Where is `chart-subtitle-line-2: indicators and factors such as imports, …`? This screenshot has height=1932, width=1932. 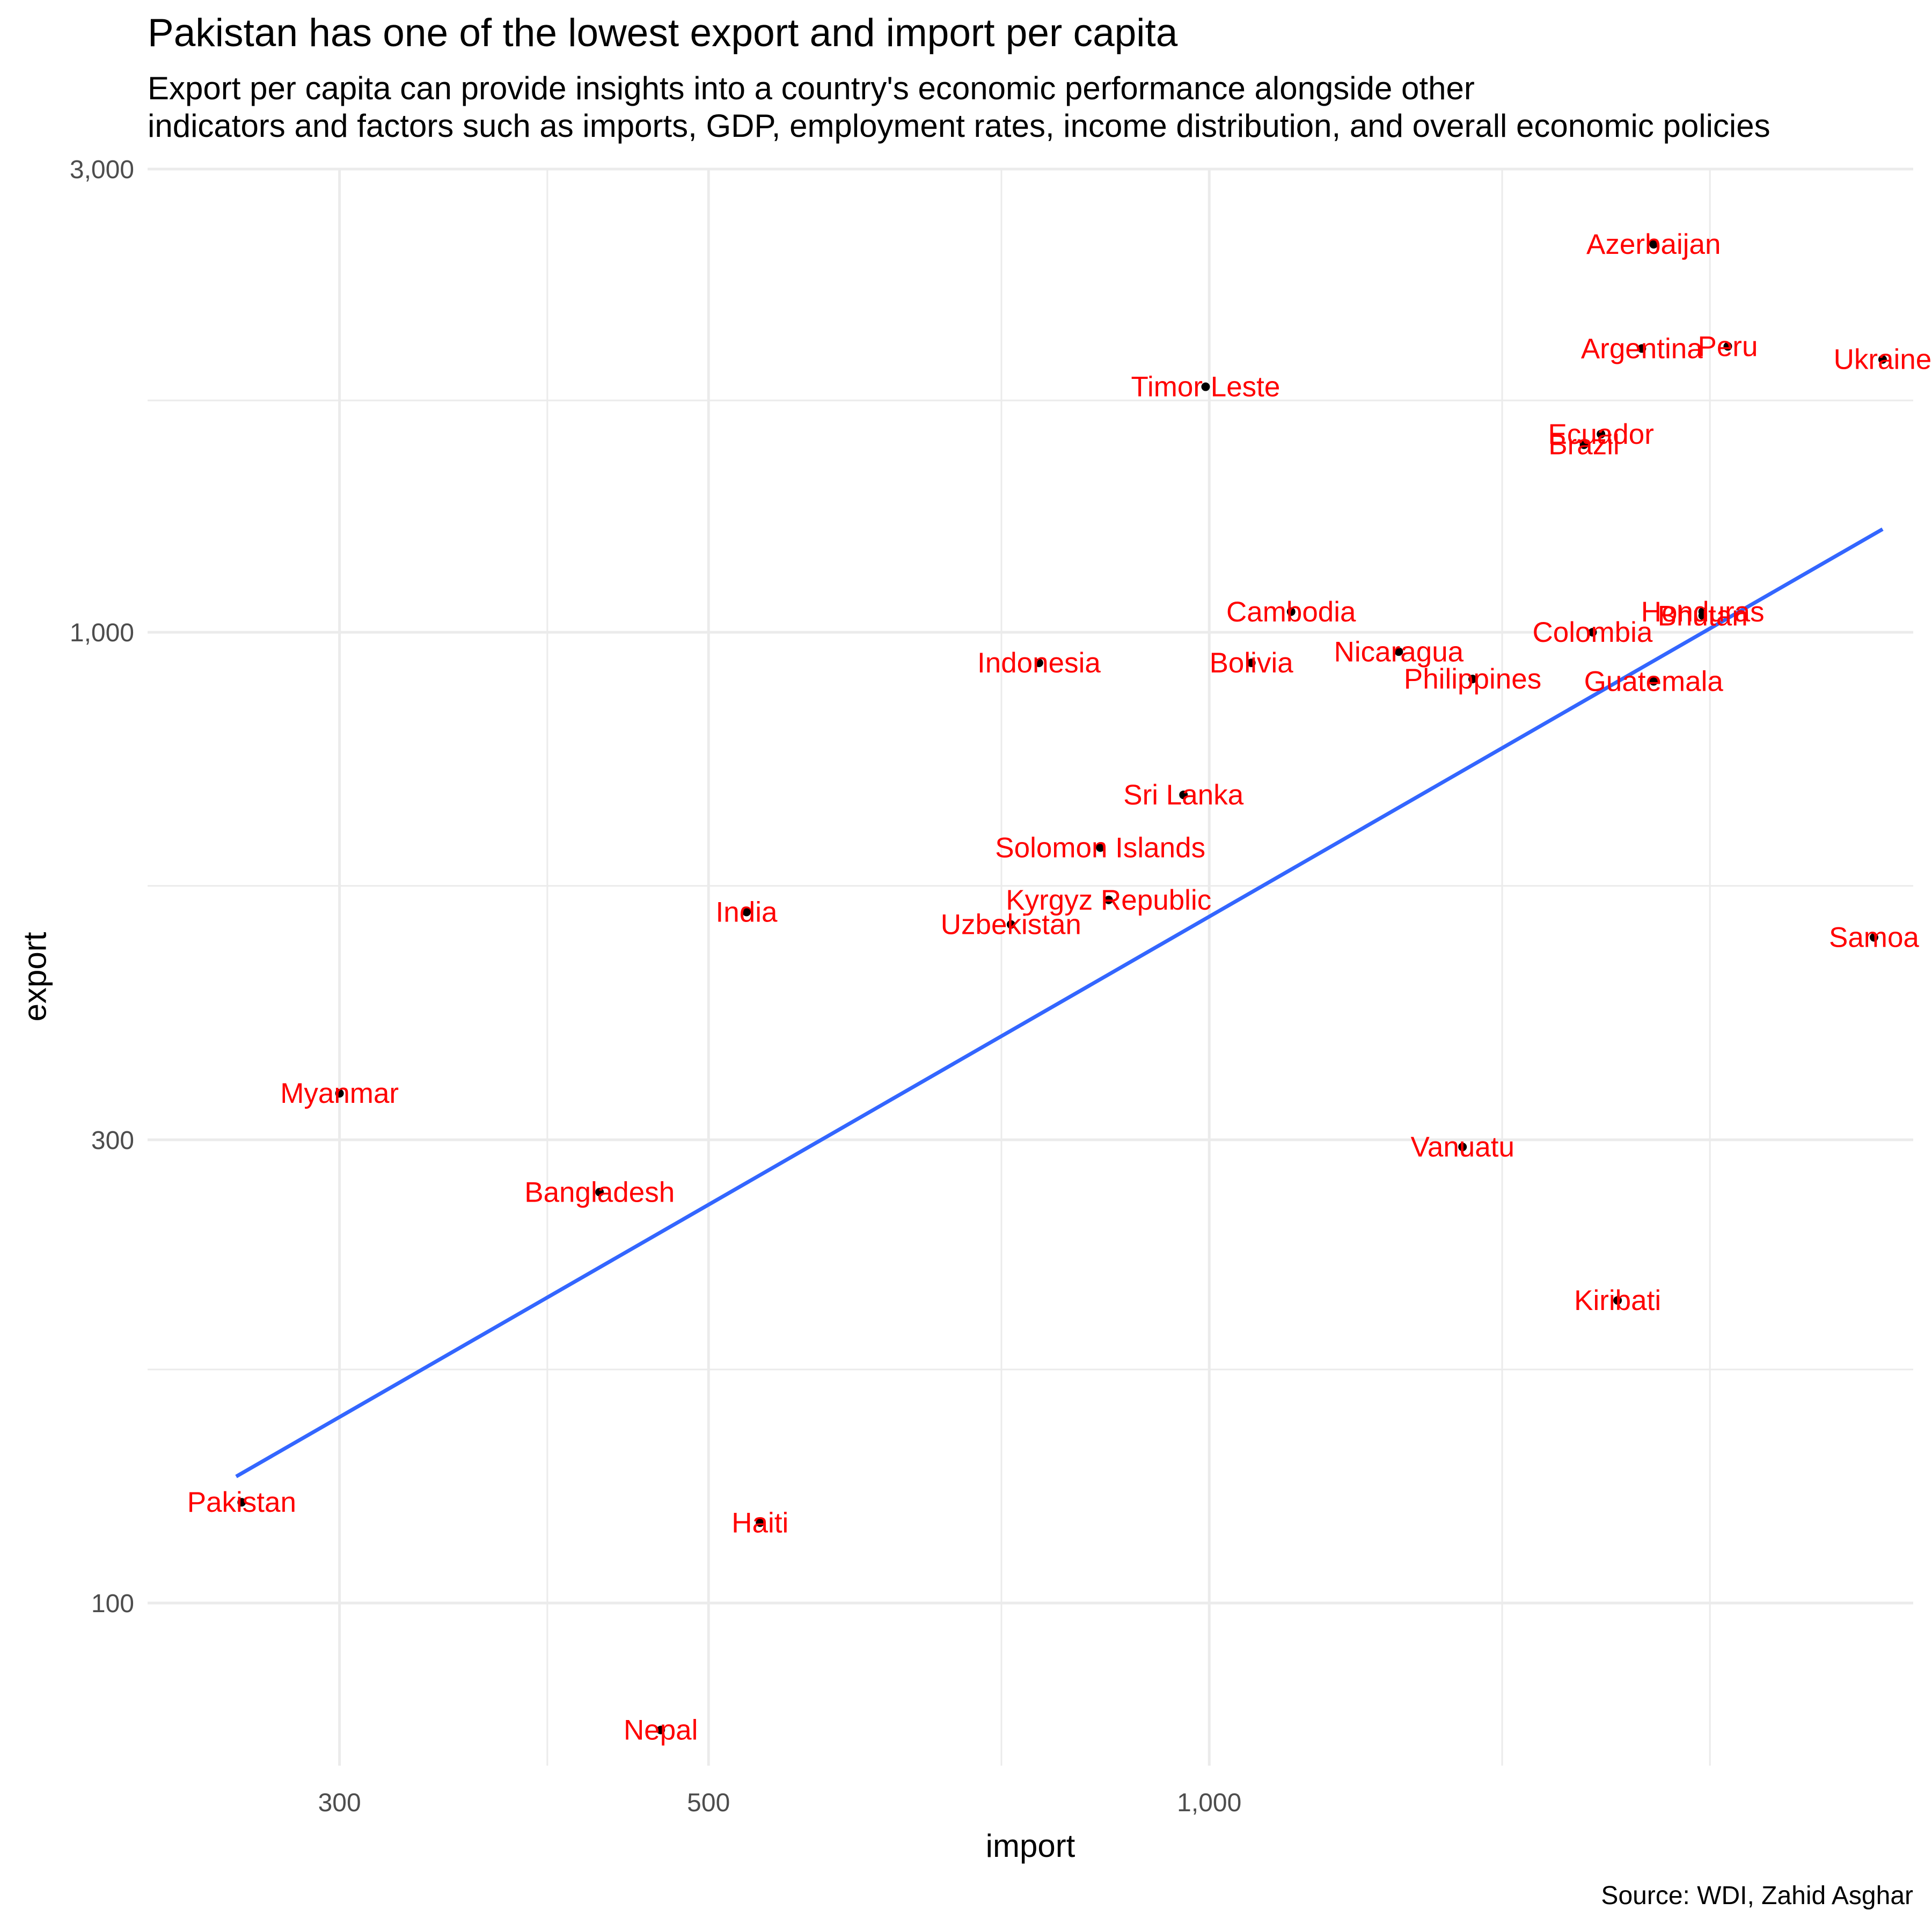 chart-subtitle-line-2: indicators and factors such as imports, … is located at coordinates (959, 126).